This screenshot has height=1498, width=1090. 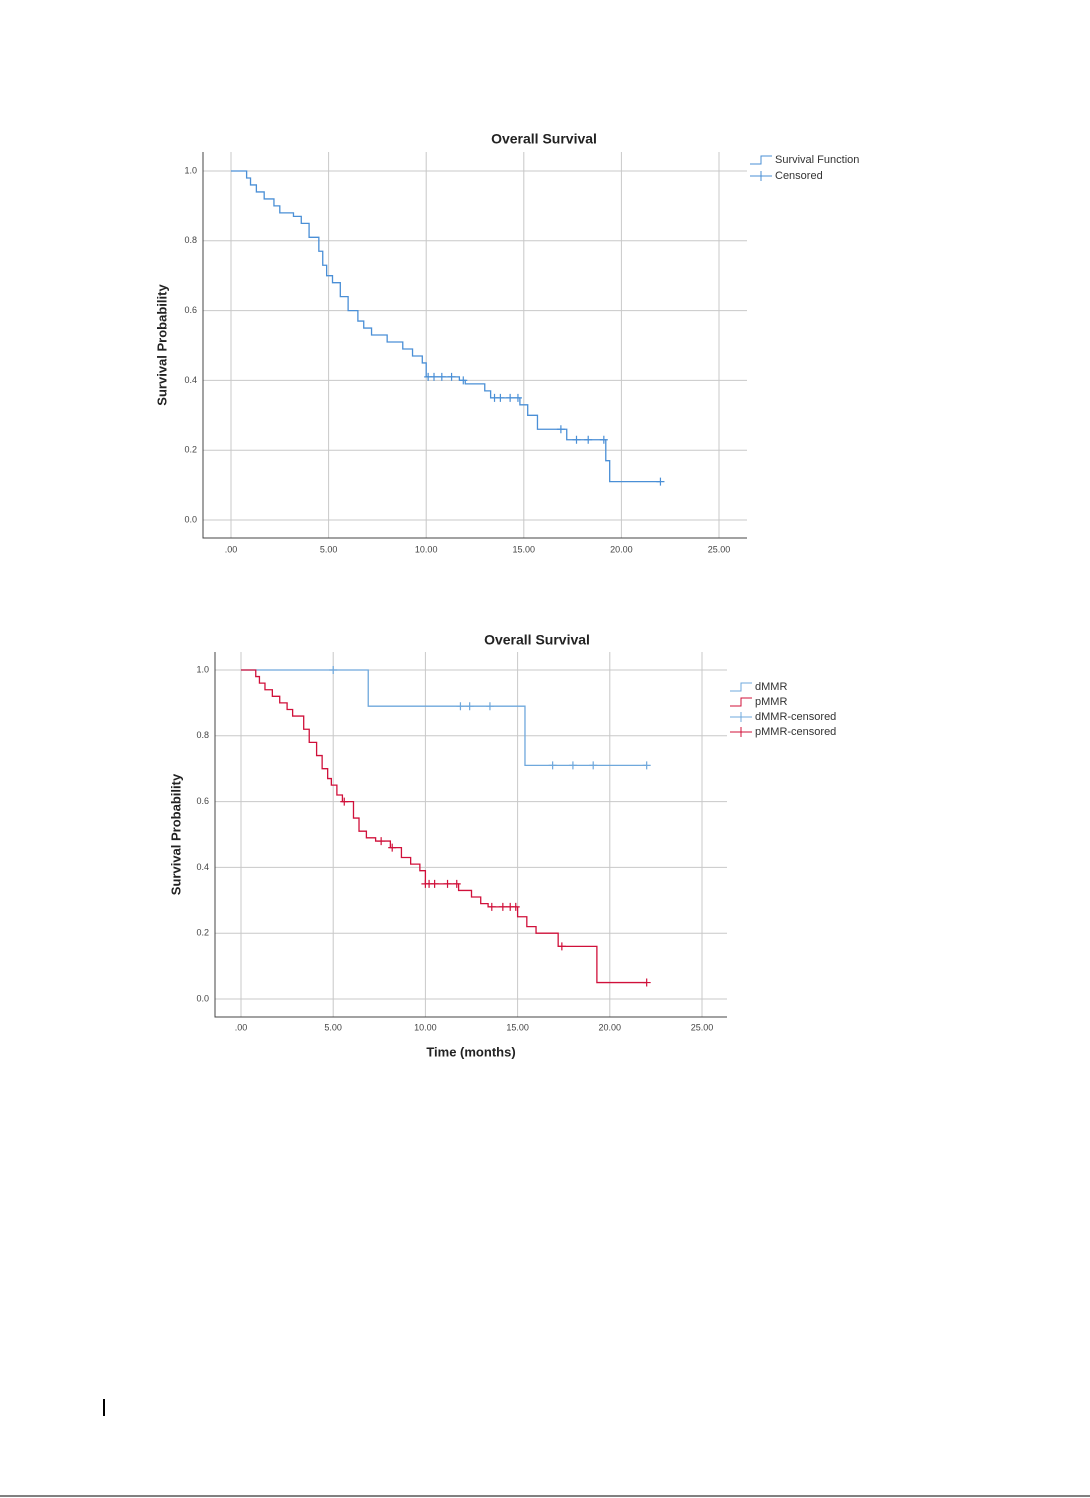 I want to click on legend-label: Censored, so click(x=799, y=176).